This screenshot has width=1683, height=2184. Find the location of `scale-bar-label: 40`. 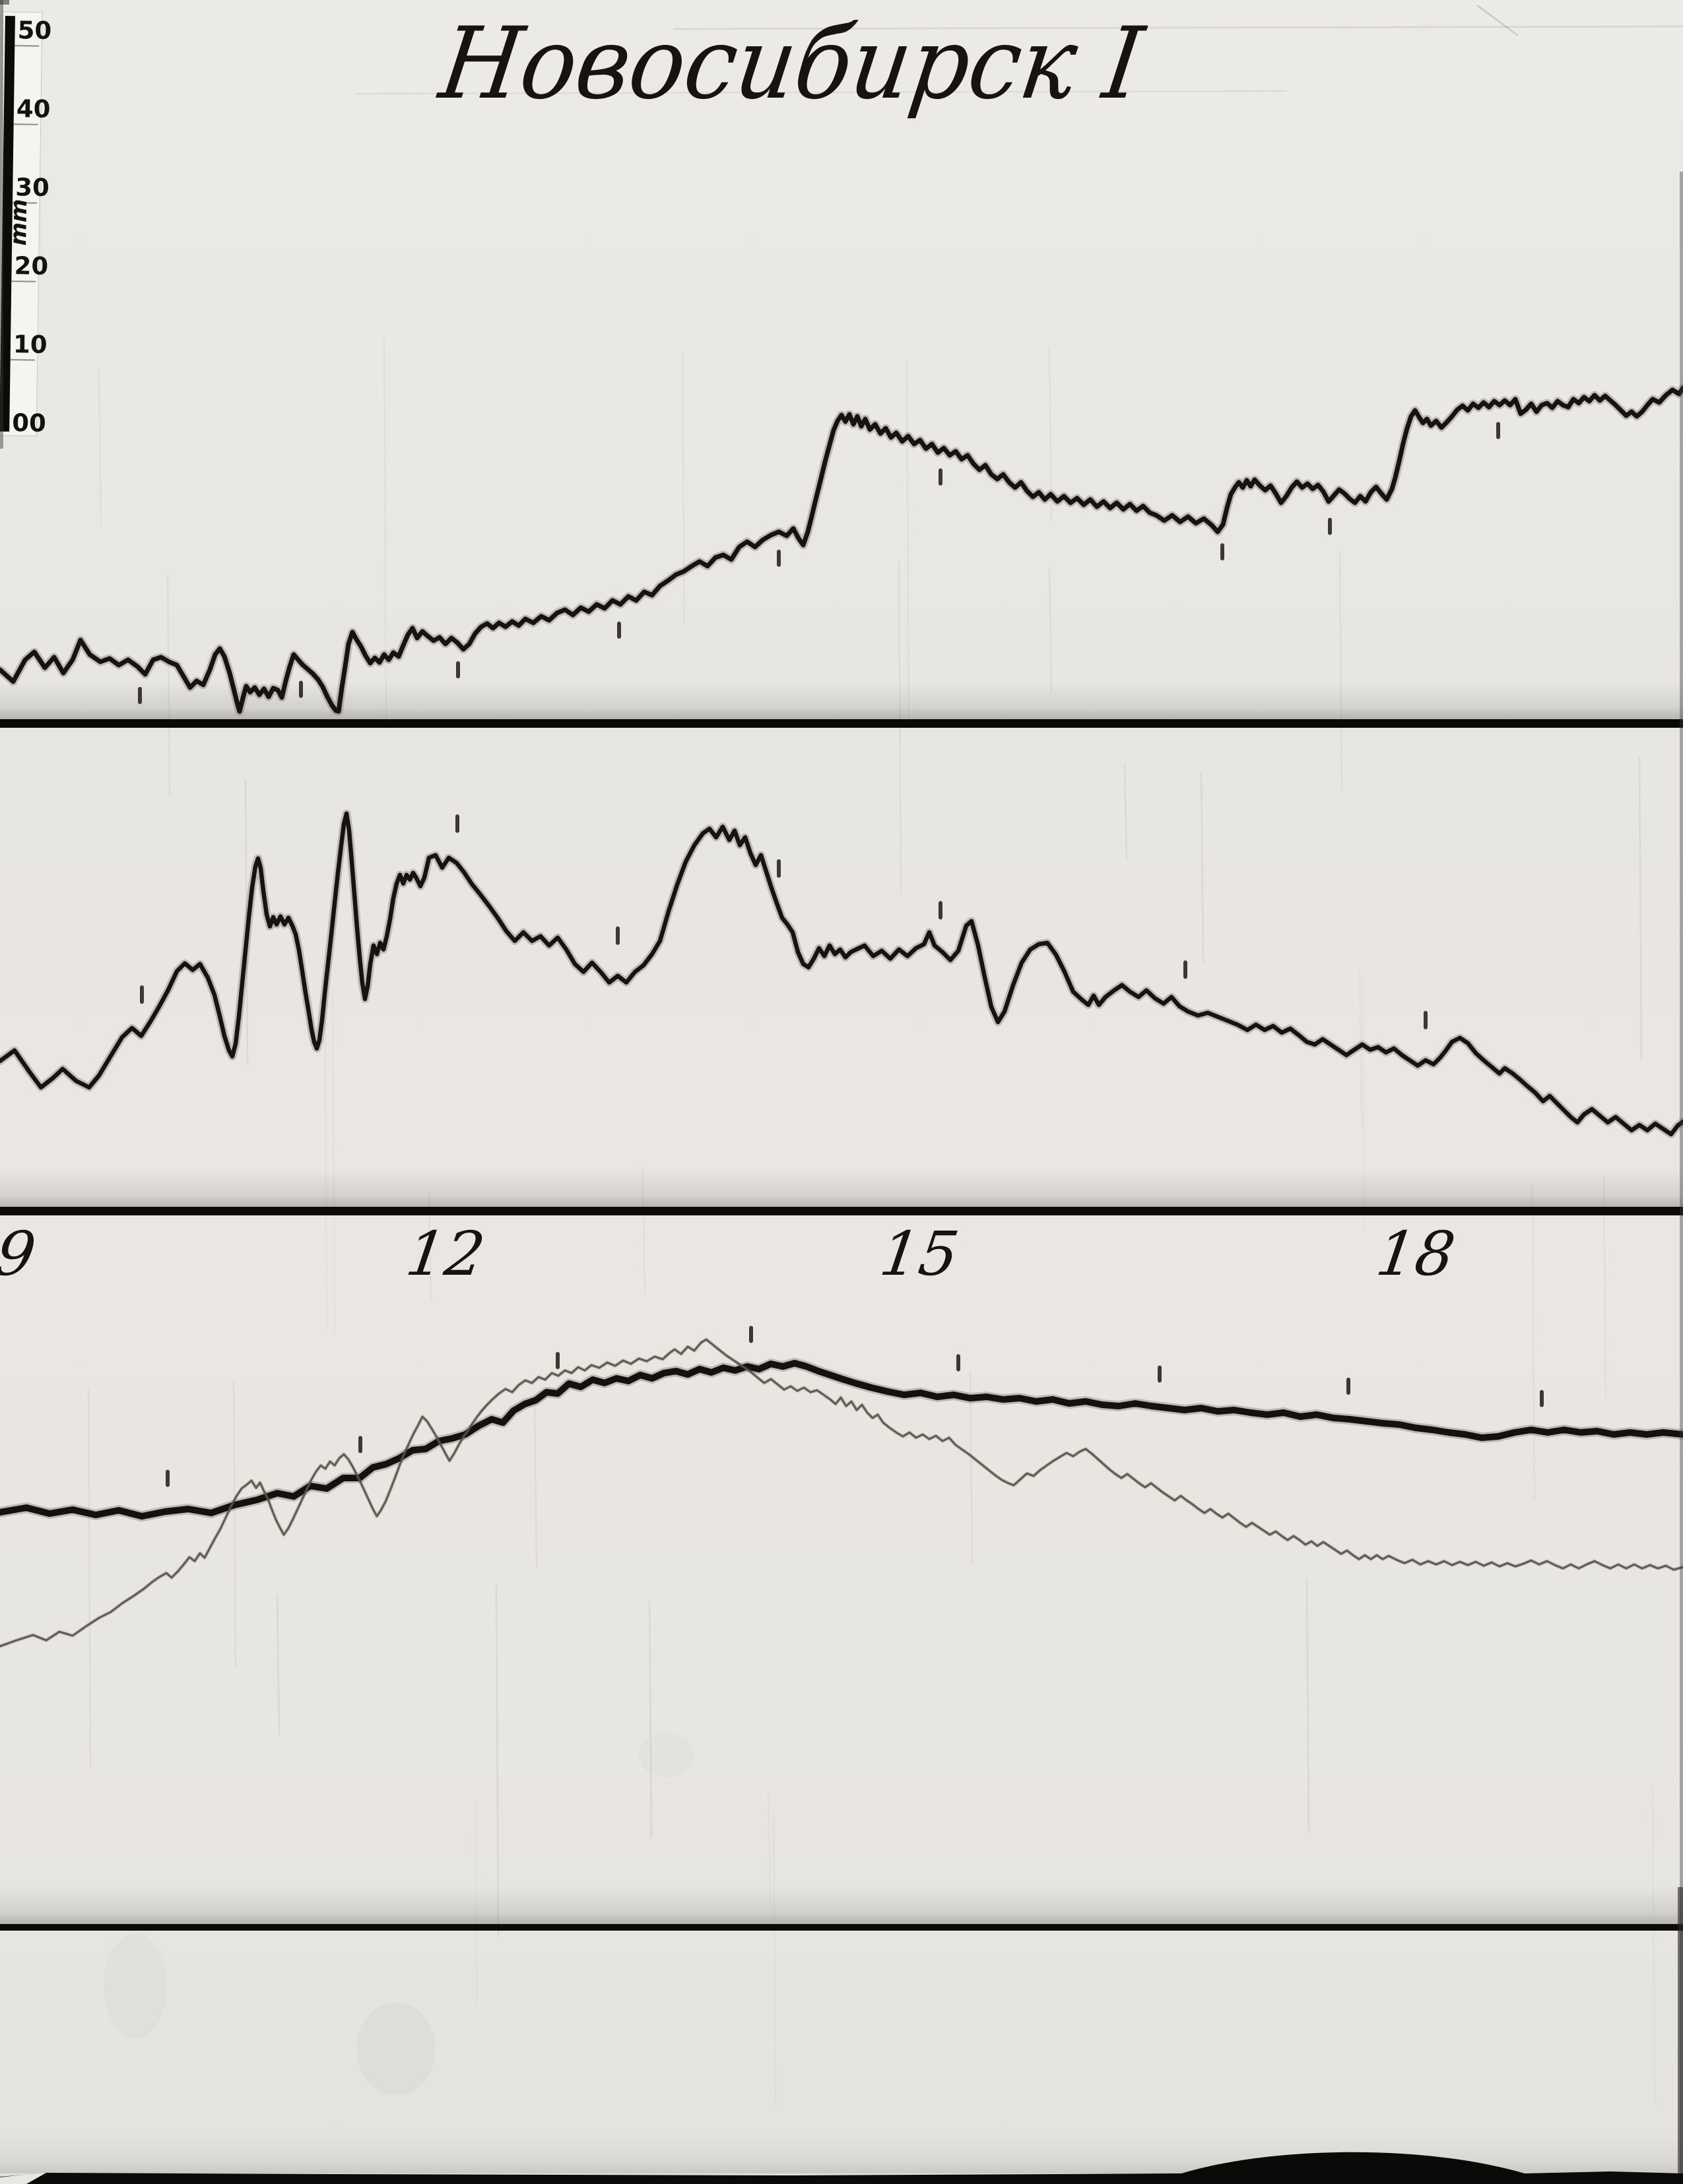

scale-bar-label: 40 is located at coordinates (33, 108).